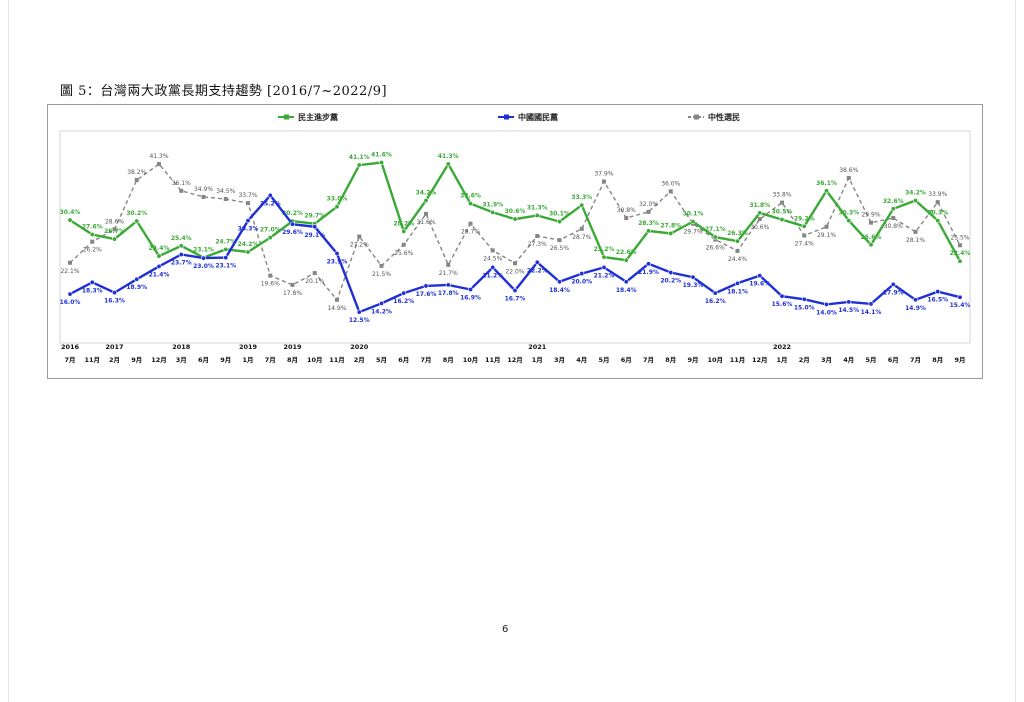 This screenshot has width=1024, height=702. Describe the element at coordinates (314, 281) in the screenshot. I see `data-label: 20.1%` at that location.